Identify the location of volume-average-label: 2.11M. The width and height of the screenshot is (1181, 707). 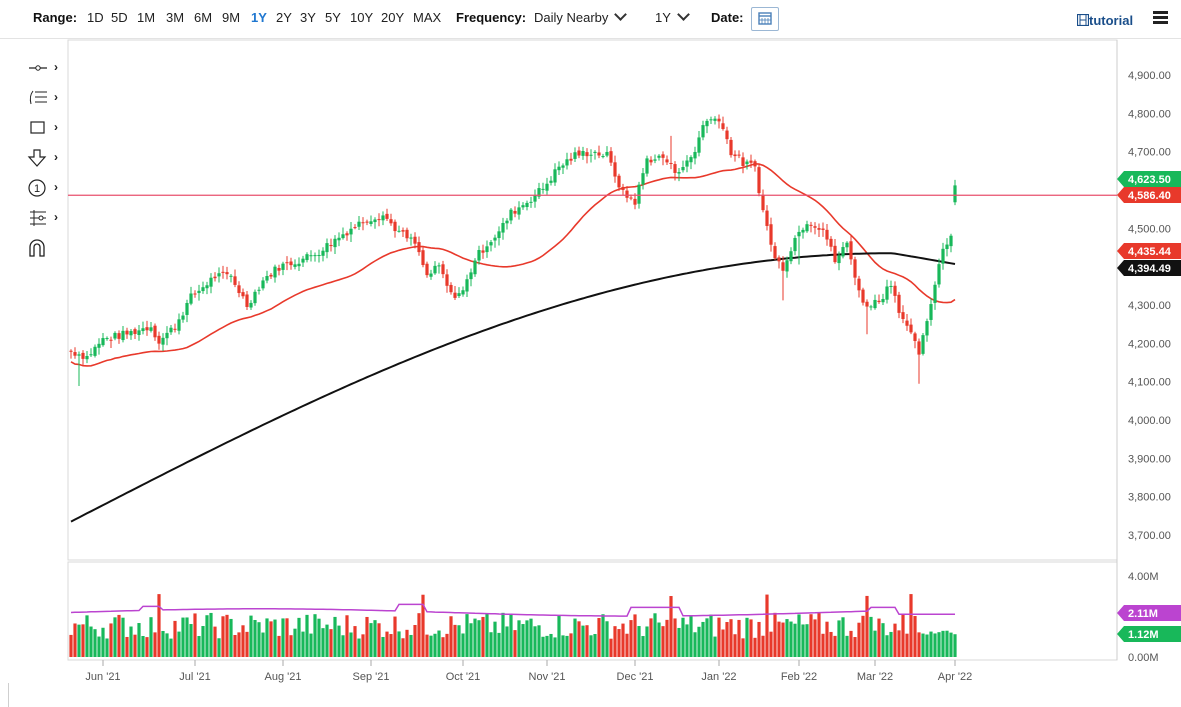
(1143, 614).